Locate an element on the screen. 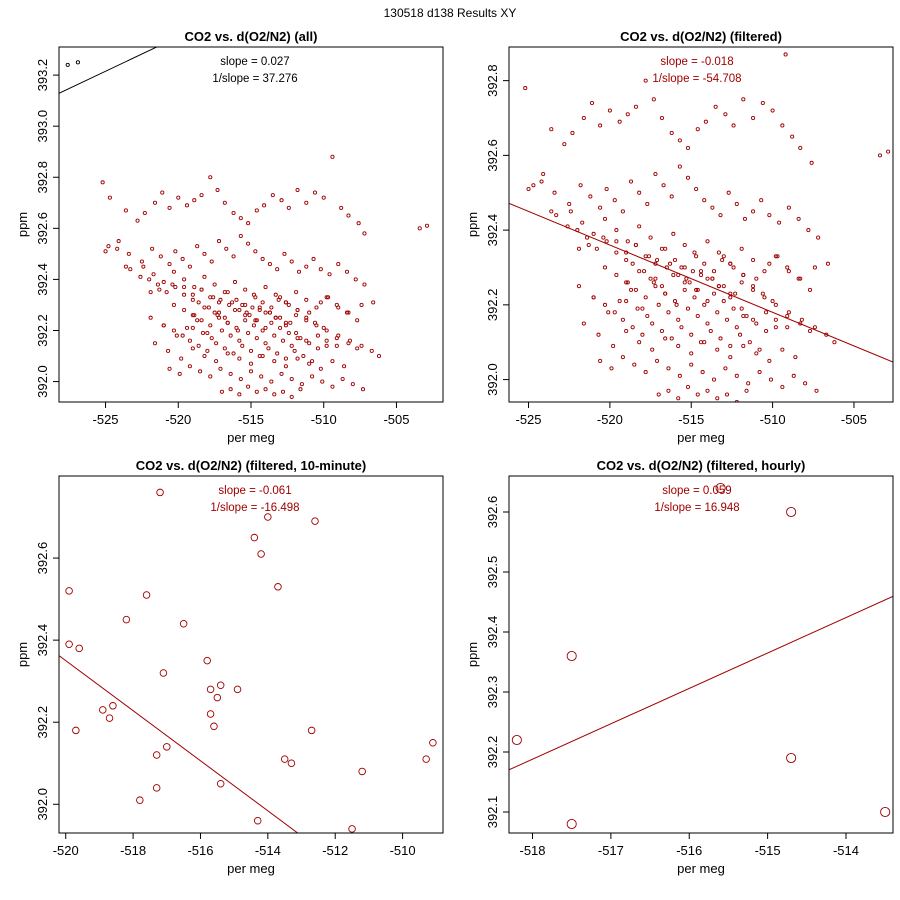 The image size is (900, 900). y-tick-label: 393.2 is located at coordinates (42, 75).